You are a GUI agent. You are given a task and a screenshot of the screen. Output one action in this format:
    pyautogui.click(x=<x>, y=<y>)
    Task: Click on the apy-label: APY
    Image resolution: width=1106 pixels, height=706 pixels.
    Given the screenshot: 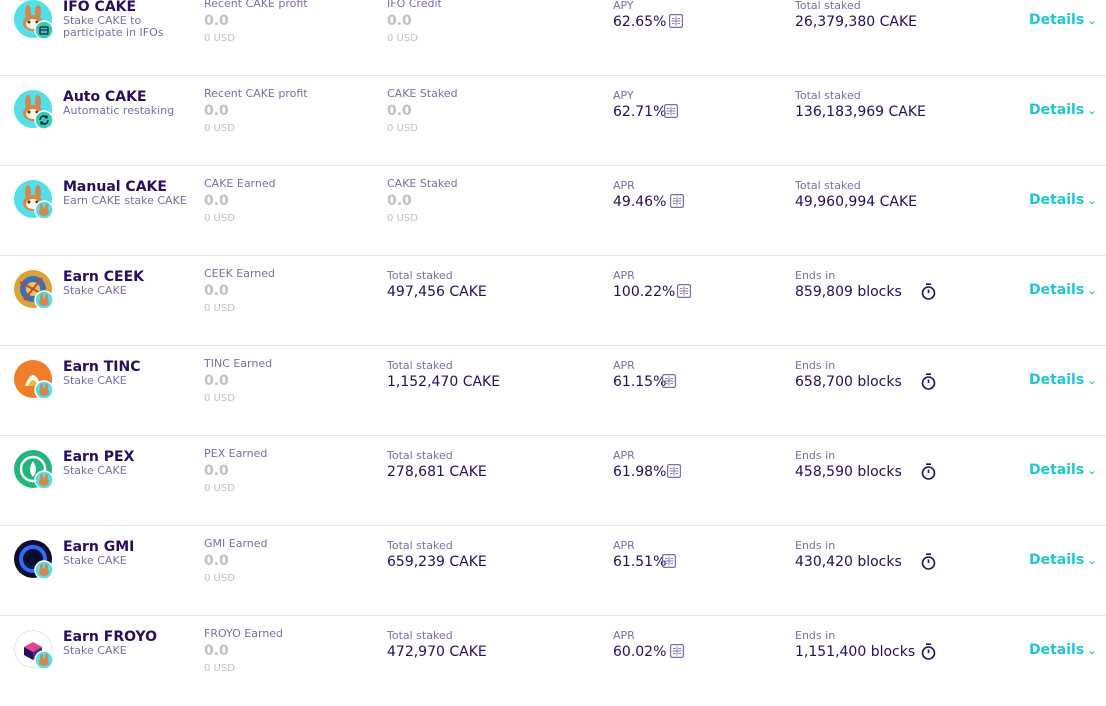 What is the action you would take?
    pyautogui.click(x=623, y=6)
    